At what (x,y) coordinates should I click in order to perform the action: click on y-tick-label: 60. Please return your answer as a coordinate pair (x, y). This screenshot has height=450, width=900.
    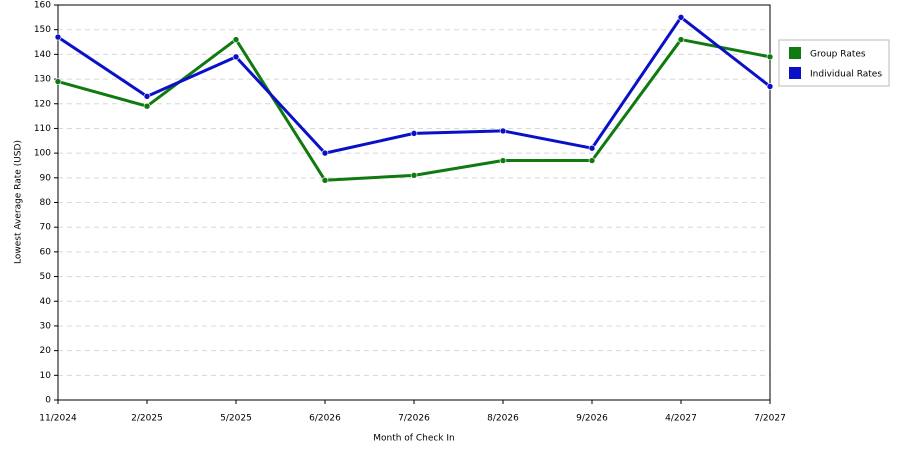
    Looking at the image, I should click on (46, 252).